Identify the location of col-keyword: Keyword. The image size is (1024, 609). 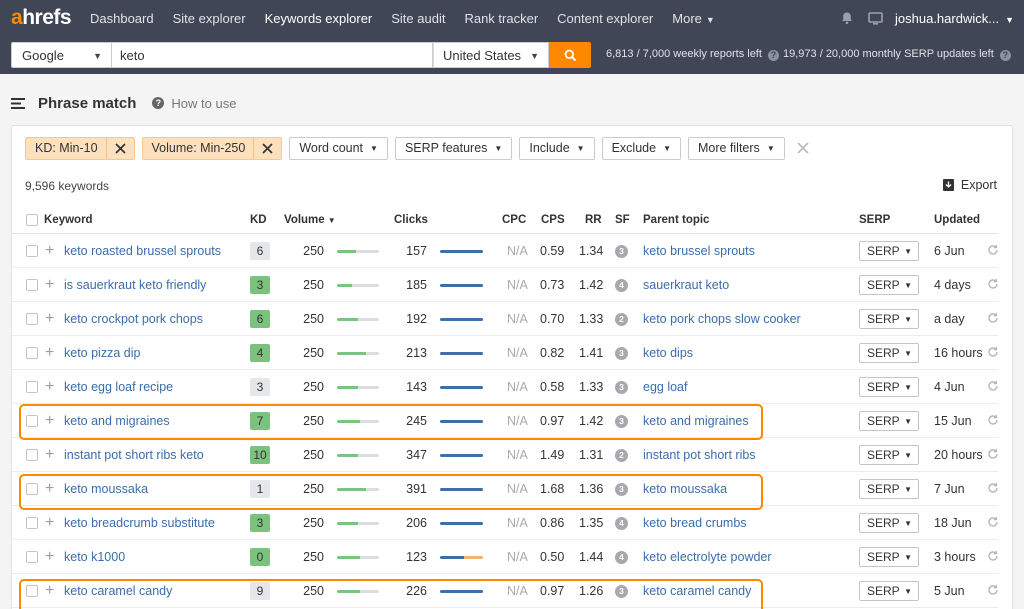
(68, 220).